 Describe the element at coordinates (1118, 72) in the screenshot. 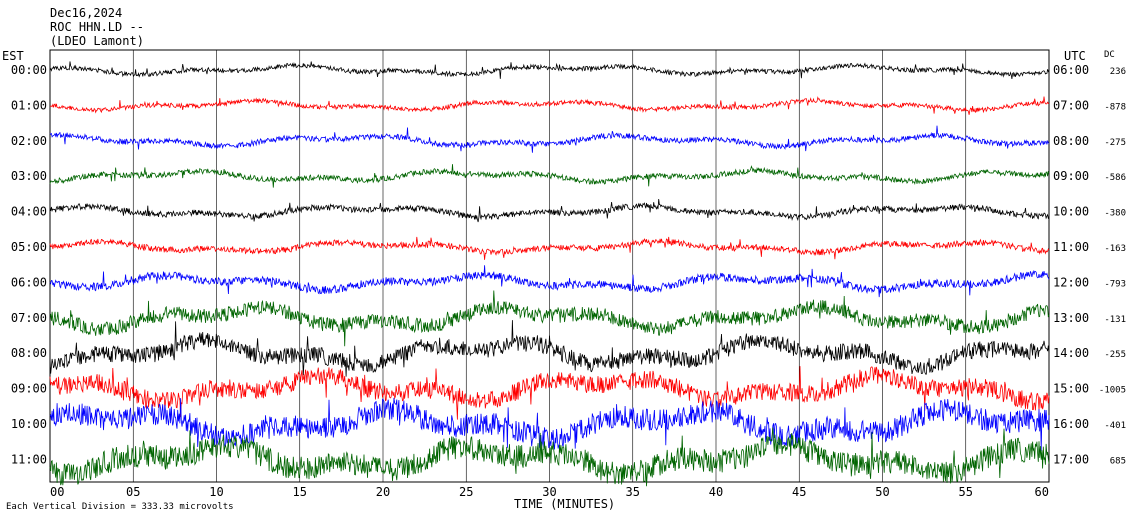

I see `dc-value: 236` at that location.